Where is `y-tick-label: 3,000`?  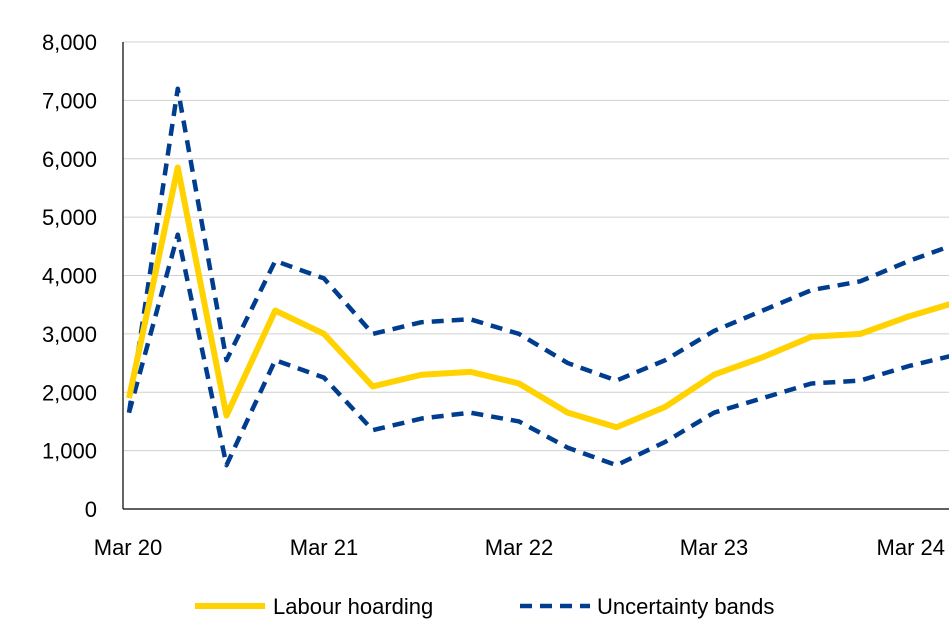
y-tick-label: 3,000 is located at coordinates (69, 334).